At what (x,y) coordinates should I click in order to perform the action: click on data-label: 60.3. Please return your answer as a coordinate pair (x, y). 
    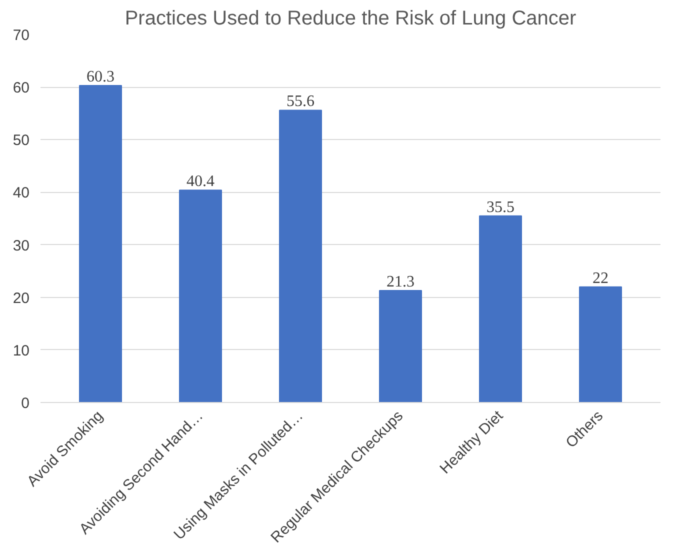
    Looking at the image, I should click on (100, 77).